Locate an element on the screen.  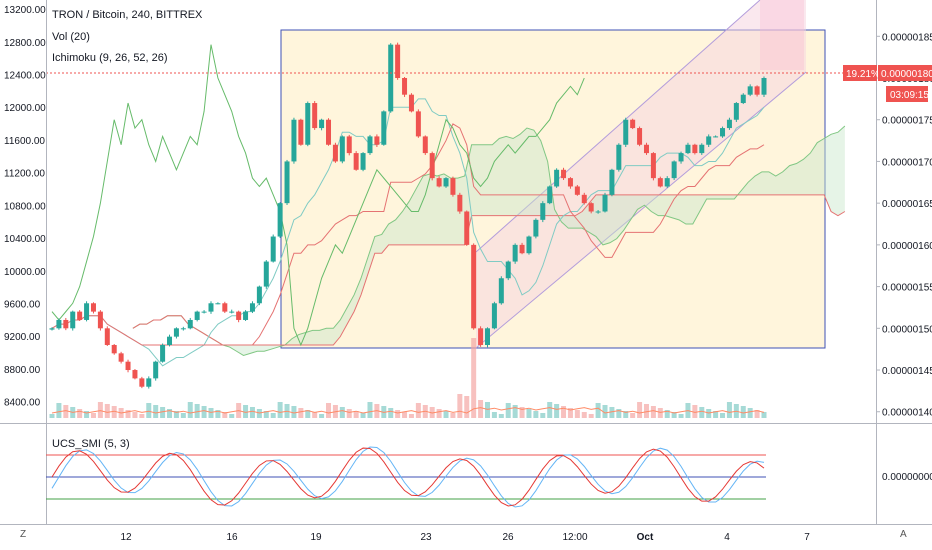
chart-title: TRON / Bitcoin, 240, BITTREX is located at coordinates (127, 15).